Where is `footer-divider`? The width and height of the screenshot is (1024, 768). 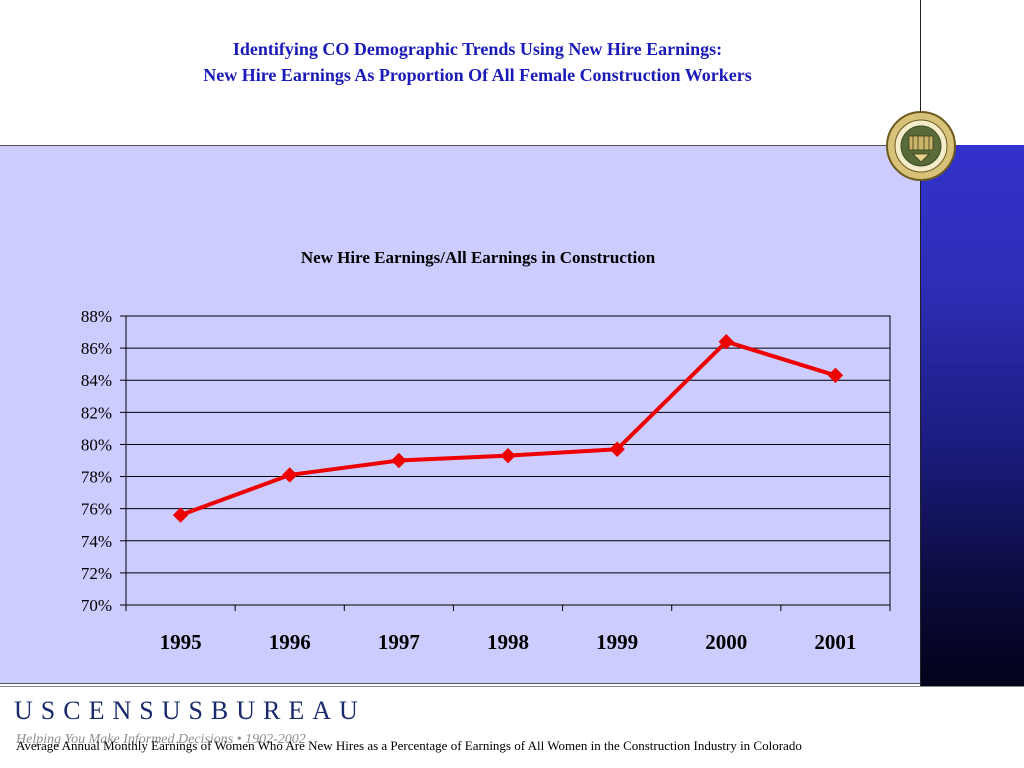
footer-divider is located at coordinates (512, 686).